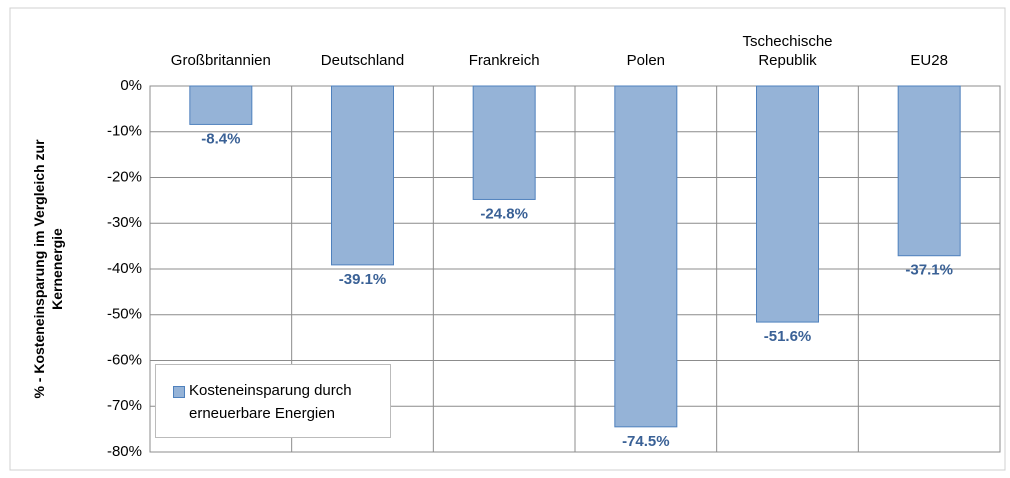 The width and height of the screenshot is (1010, 478). I want to click on data-label: -8.4%, so click(220, 138).